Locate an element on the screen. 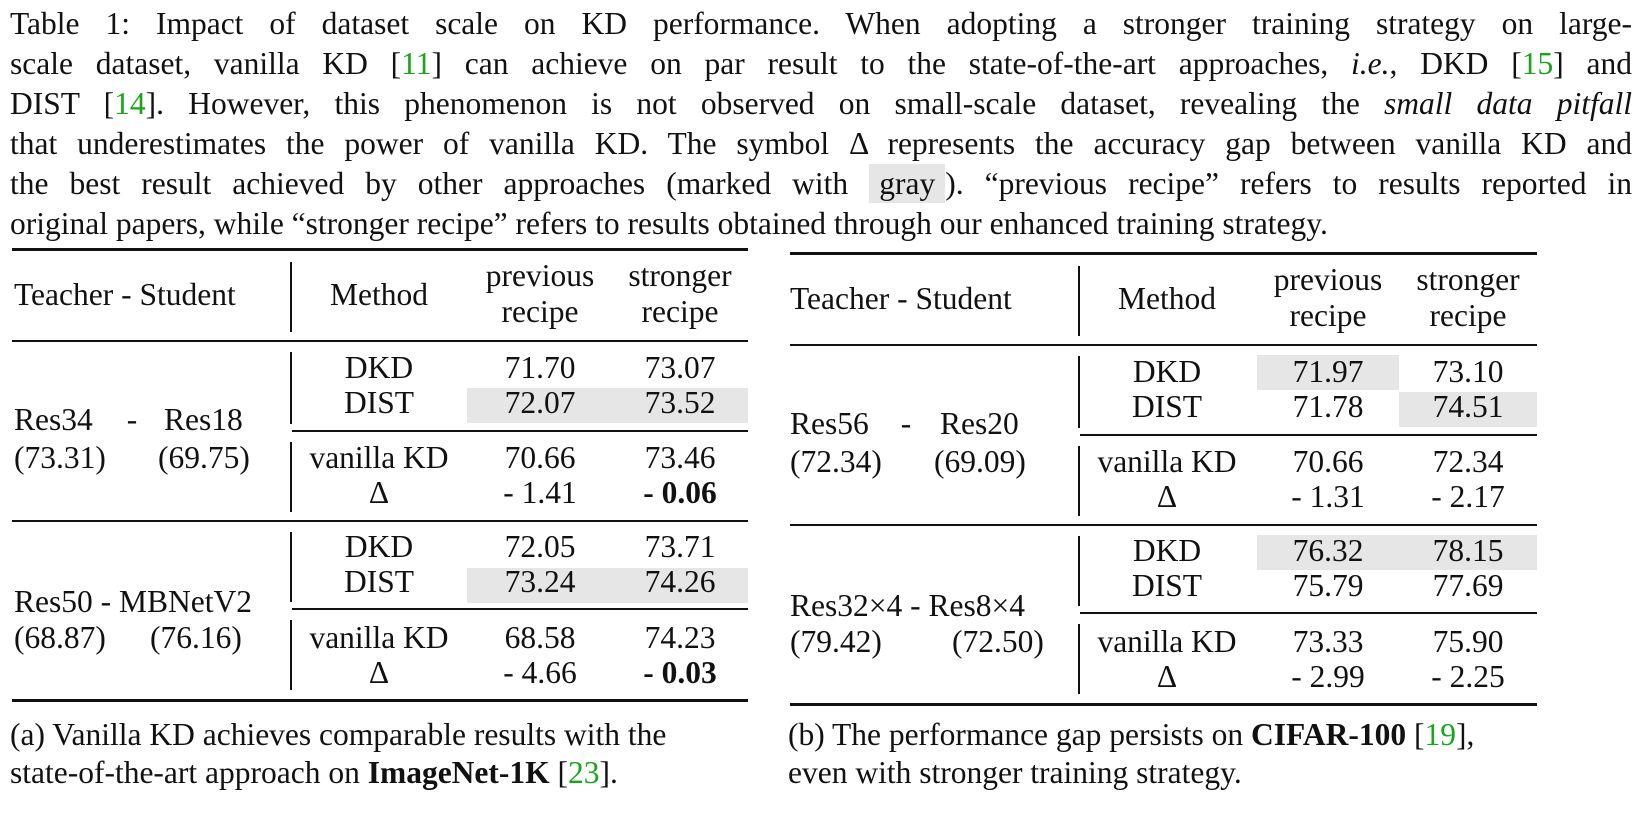 This screenshot has height=838, width=1641. value-cell: 73.46 is located at coordinates (680, 457).